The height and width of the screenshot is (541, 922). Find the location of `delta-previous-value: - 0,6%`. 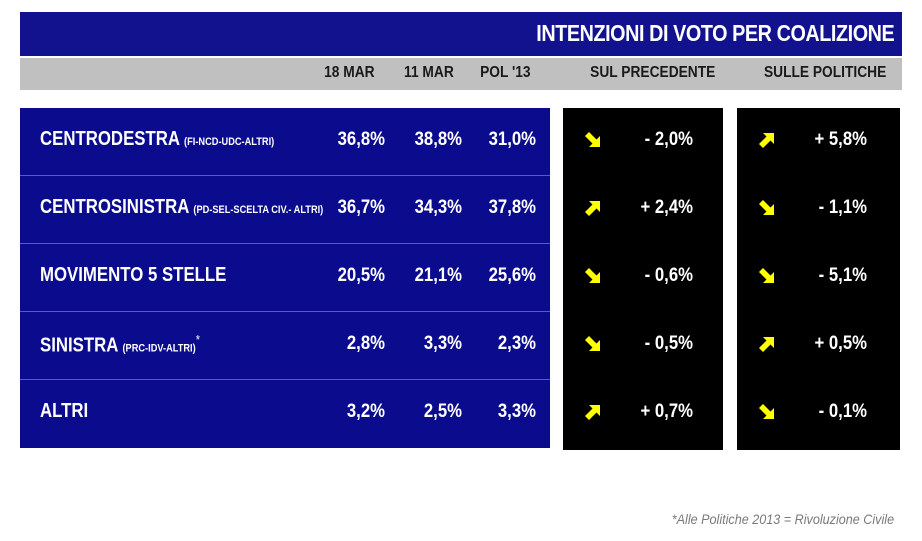

delta-previous-value: - 0,6% is located at coordinates (668, 275).